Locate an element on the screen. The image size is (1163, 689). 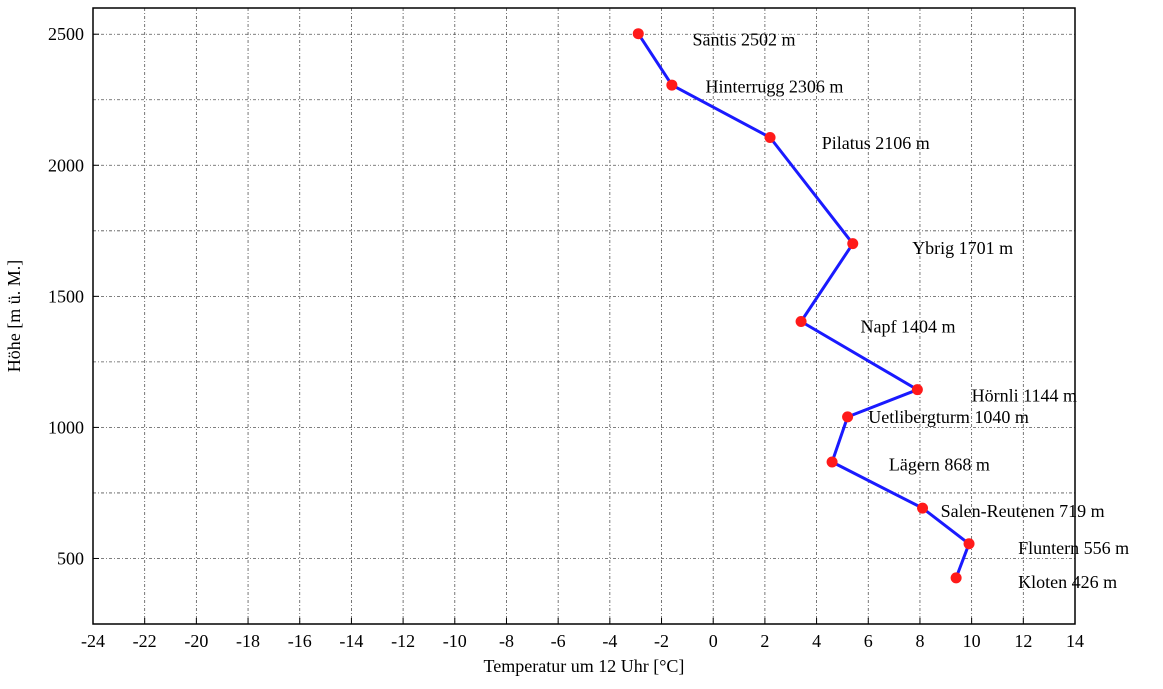
point-label: Hinterrugg 2306 m is located at coordinates (774, 87).